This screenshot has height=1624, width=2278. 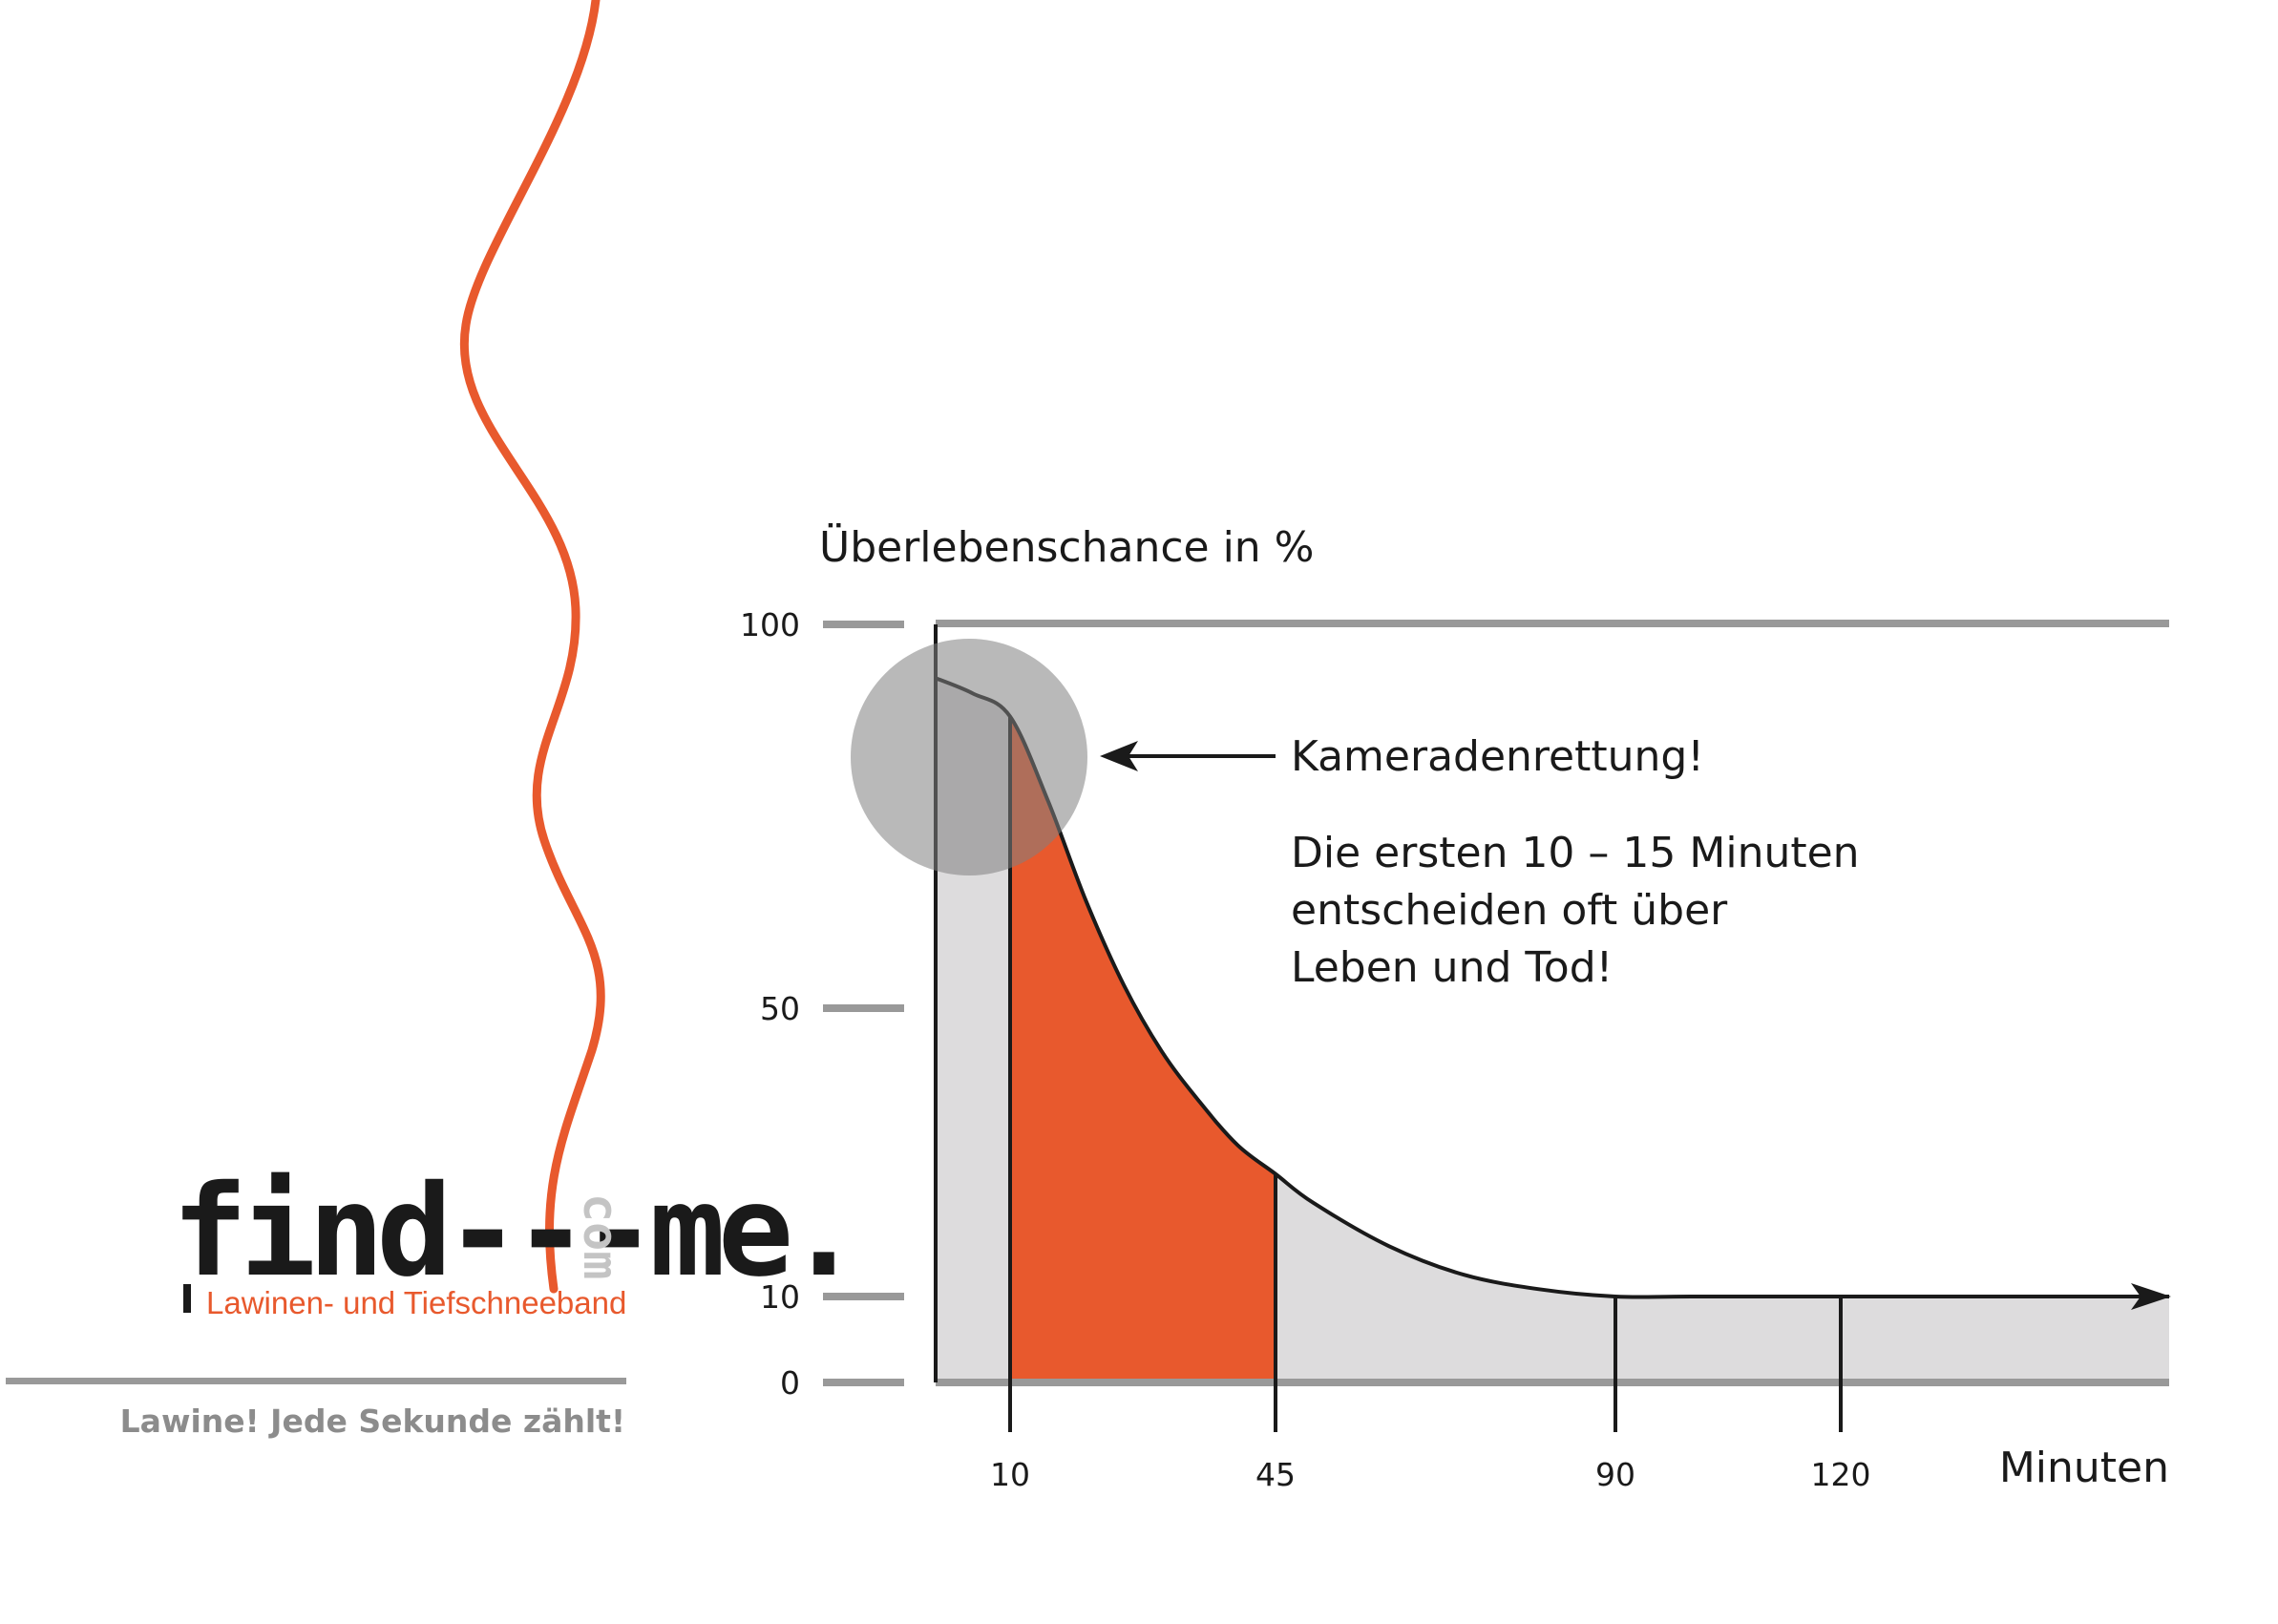 What do you see at coordinates (532, 647) in the screenshot?
I see `orange-rope` at bounding box center [532, 647].